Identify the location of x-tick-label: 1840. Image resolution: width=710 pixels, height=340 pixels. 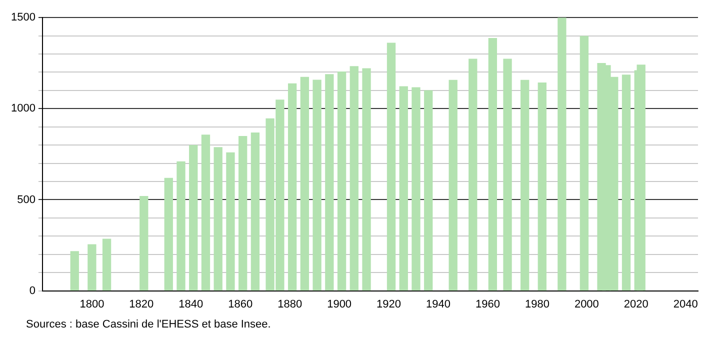
(191, 304).